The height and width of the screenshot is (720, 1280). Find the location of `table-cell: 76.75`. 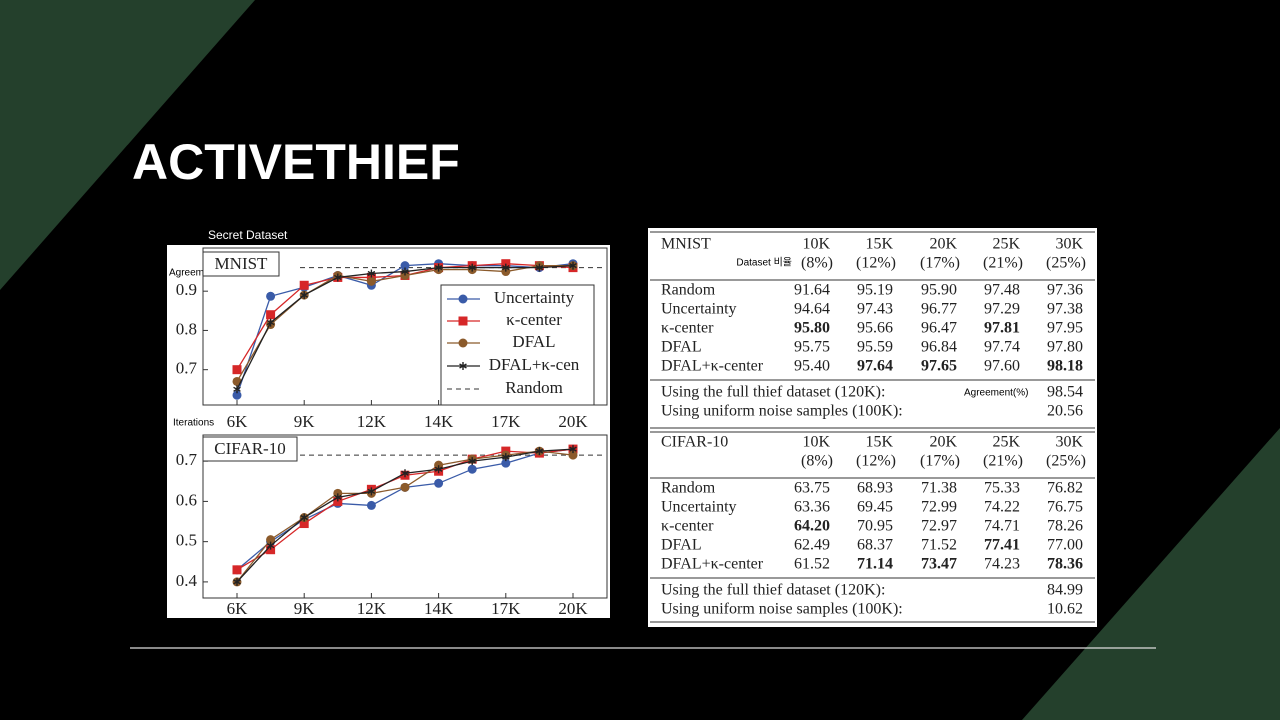

table-cell: 76.75 is located at coordinates (1065, 507).